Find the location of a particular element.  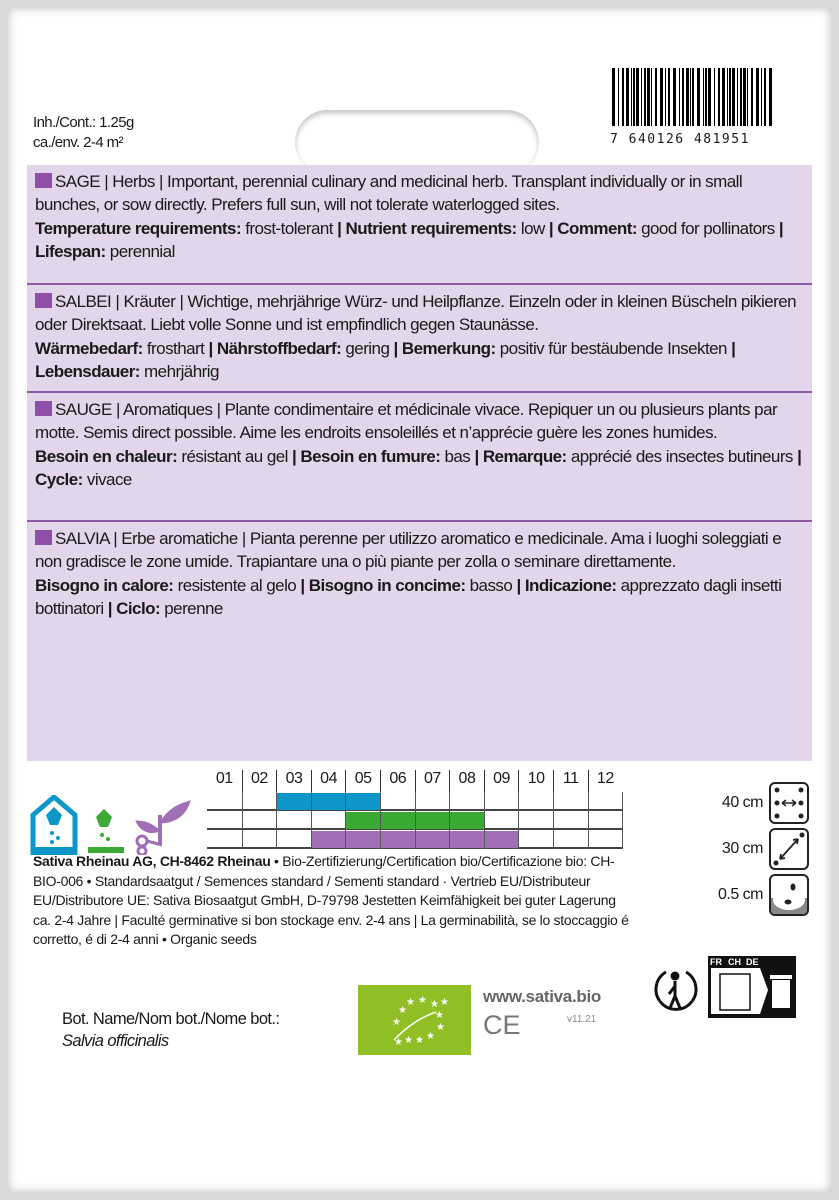

attribute-label: | Remarque: is located at coordinates (520, 456).